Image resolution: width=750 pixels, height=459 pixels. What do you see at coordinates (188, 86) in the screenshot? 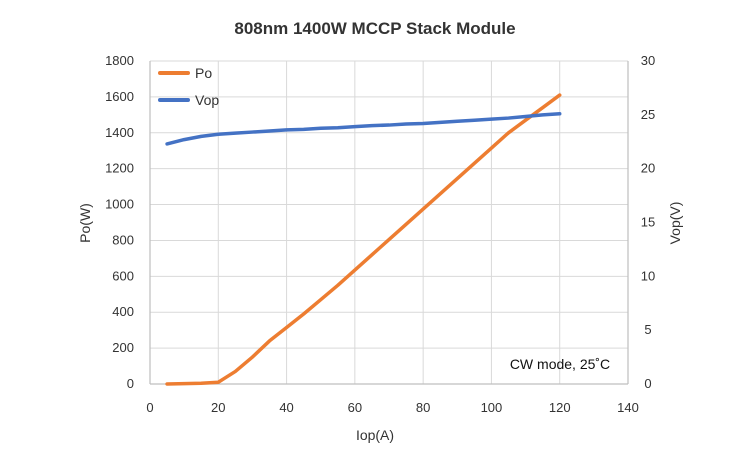
I see `legend: Po Vop` at bounding box center [188, 86].